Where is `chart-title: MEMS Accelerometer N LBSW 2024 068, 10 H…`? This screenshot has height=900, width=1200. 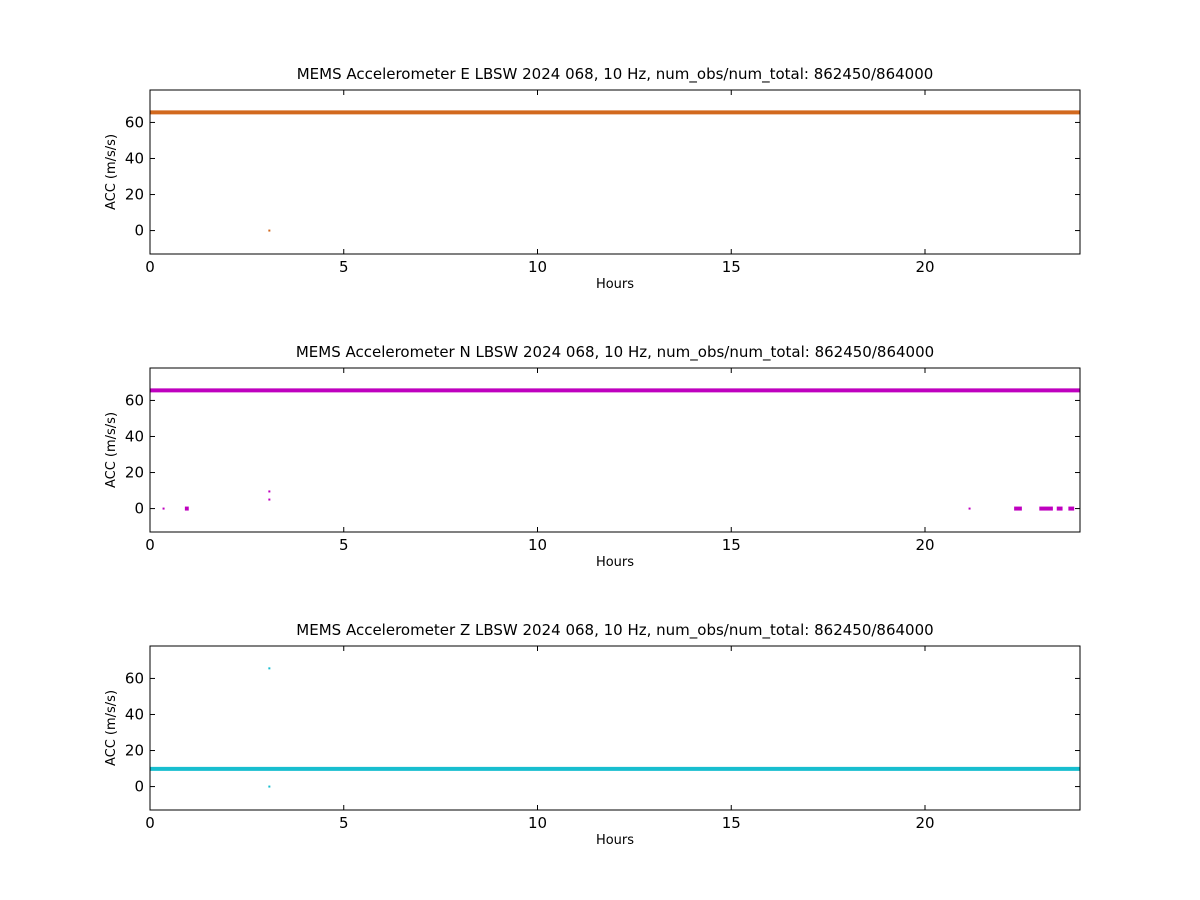
chart-title: MEMS Accelerometer N LBSW 2024 068, 10 H… is located at coordinates (615, 352).